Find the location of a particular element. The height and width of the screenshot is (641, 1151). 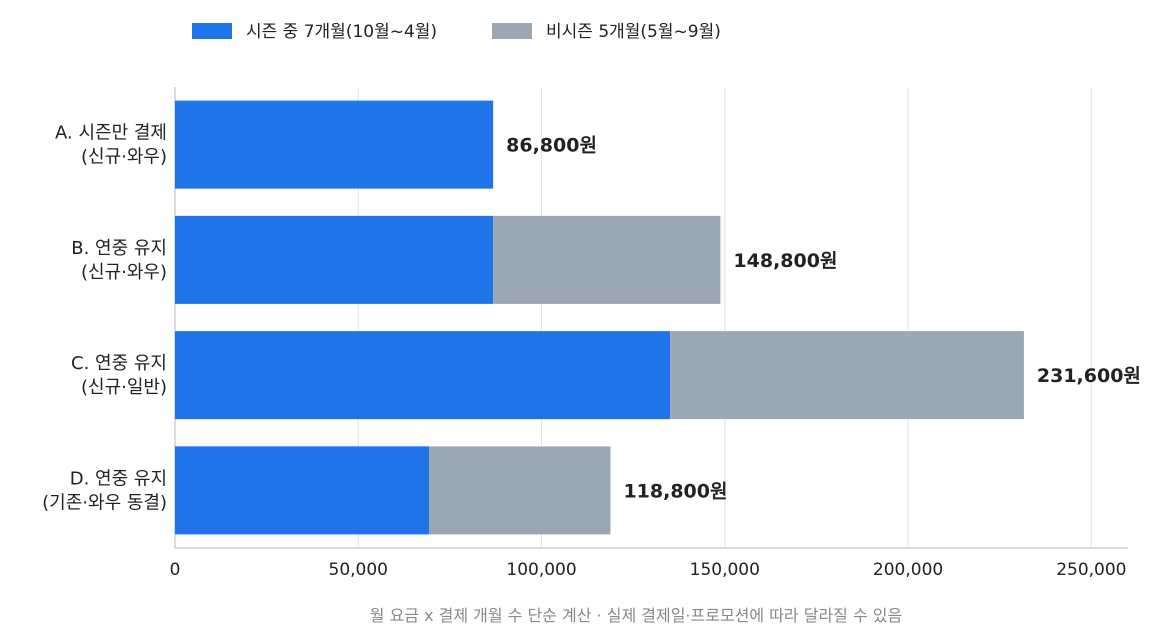

x-tick-label-5: 250,000 is located at coordinates (1091, 570).